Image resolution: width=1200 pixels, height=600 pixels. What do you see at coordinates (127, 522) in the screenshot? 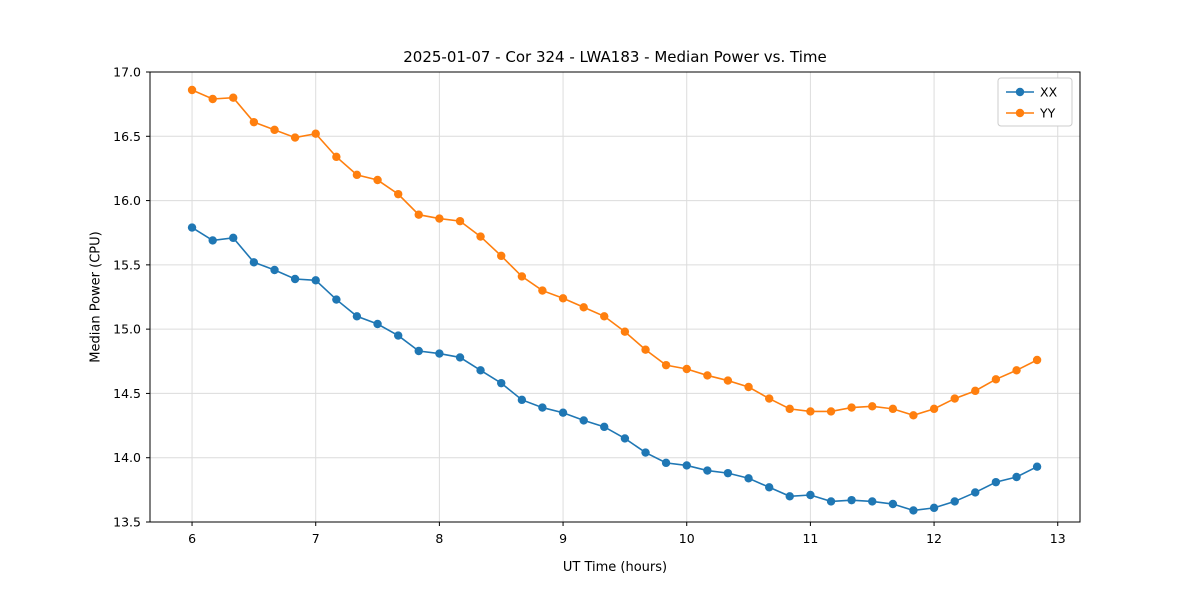
I see `y-tick-label: 13.5` at bounding box center [127, 522].